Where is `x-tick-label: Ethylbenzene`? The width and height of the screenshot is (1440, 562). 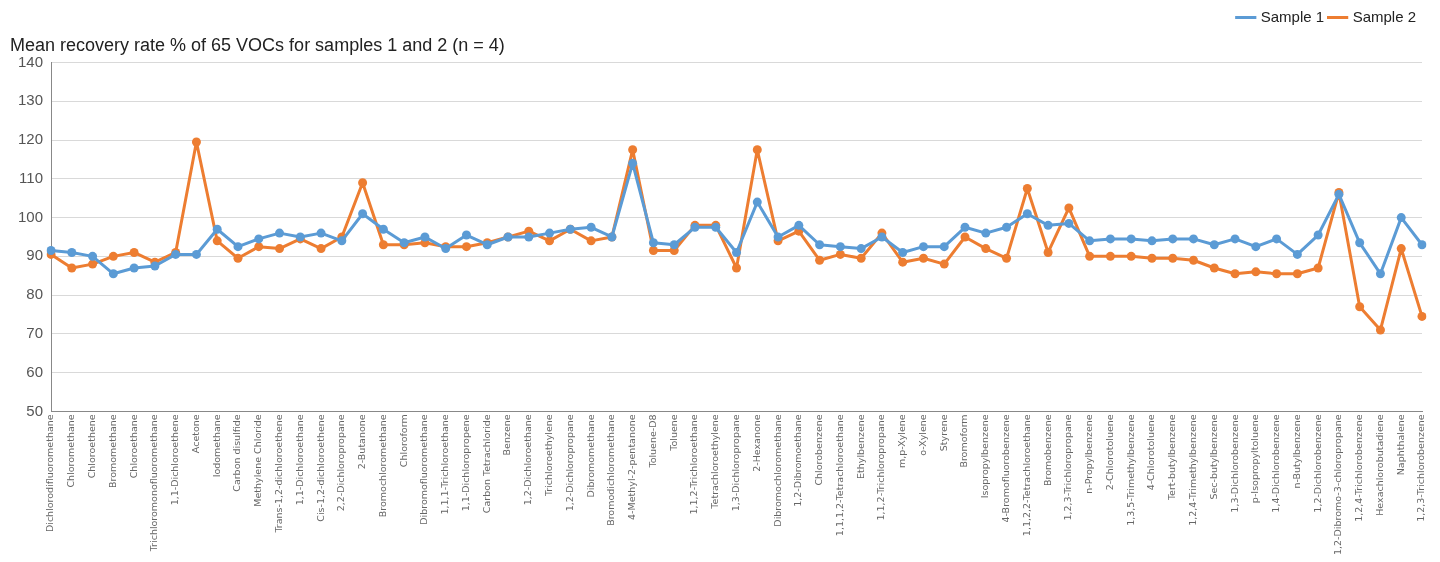 x-tick-label: Ethylbenzene is located at coordinates (860, 446).